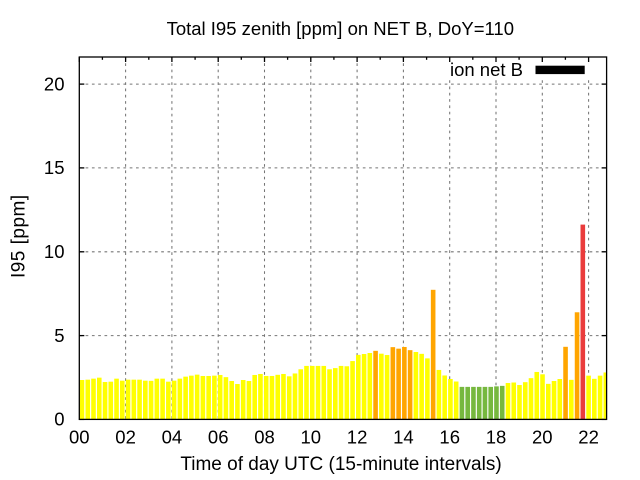 This screenshot has width=640, height=480. I want to click on svg-text: 00, so click(79, 436).